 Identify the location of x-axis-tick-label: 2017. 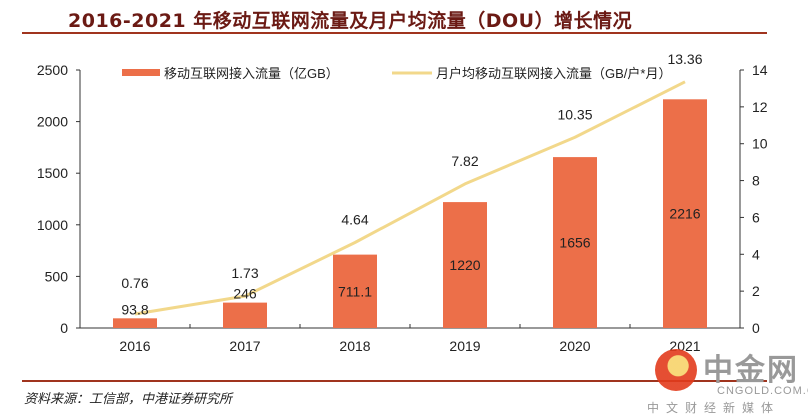
(244, 346).